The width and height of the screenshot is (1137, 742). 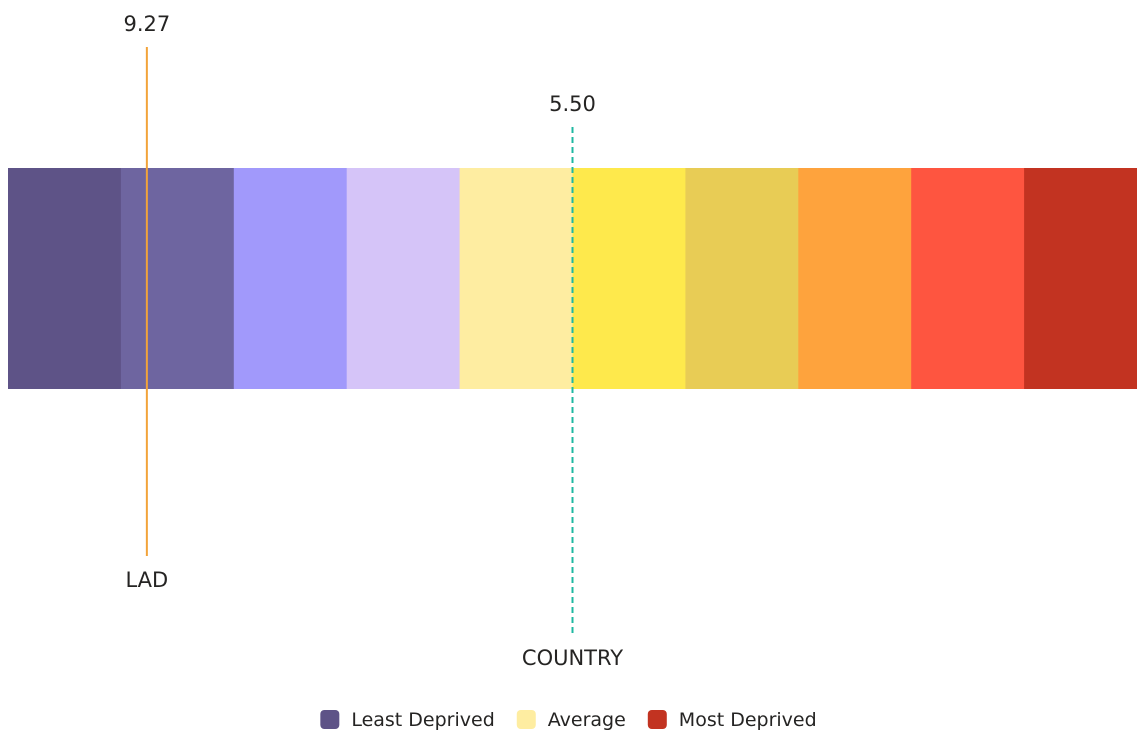 I want to click on legend-item-most-deprived: Most Deprived, so click(x=732, y=720).